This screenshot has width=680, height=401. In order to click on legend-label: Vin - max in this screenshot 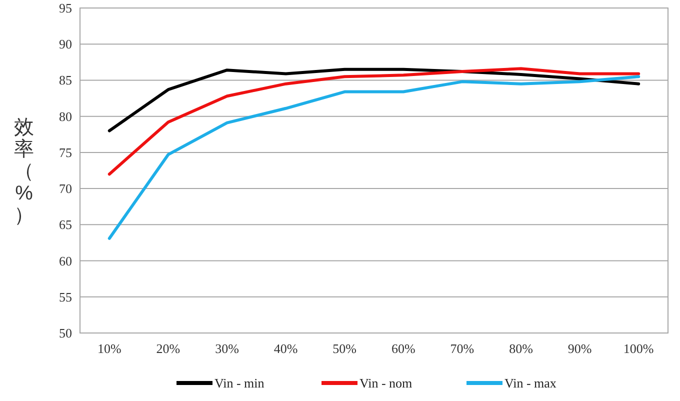, I will do `click(530, 383)`.